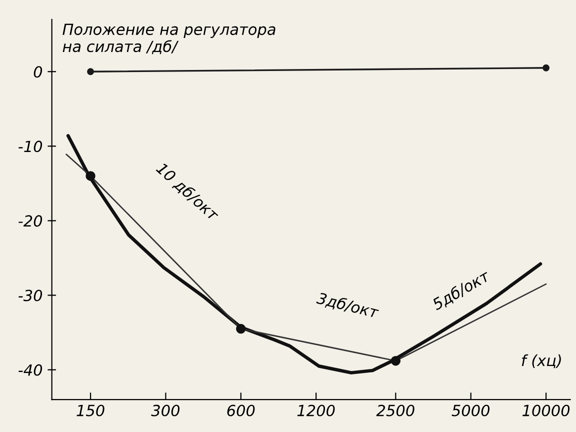 The width and height of the screenshot is (576, 432). Describe the element at coordinates (241, 410) in the screenshot. I see `x-tick-label: 600` at that location.